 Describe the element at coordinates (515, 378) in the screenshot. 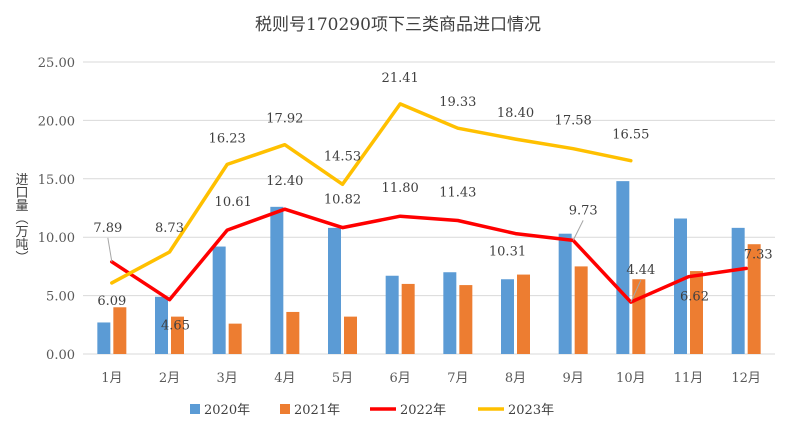

I see `x-tick-label: 8月` at that location.